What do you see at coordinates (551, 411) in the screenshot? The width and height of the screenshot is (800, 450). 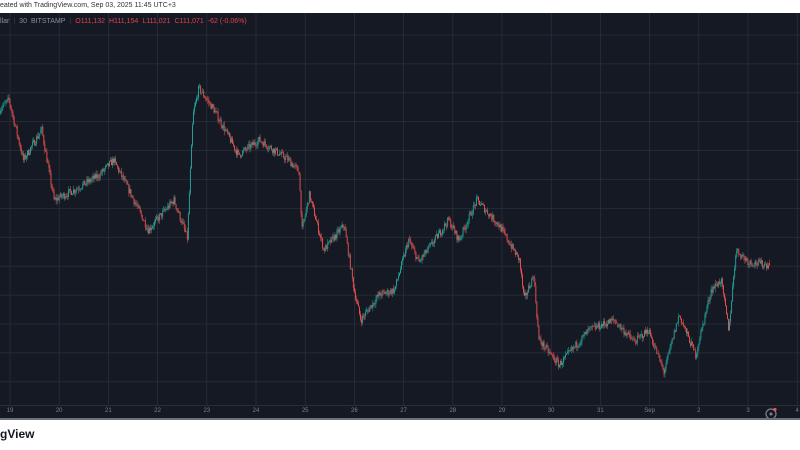 I see `time-tick-label: 30` at bounding box center [551, 411].